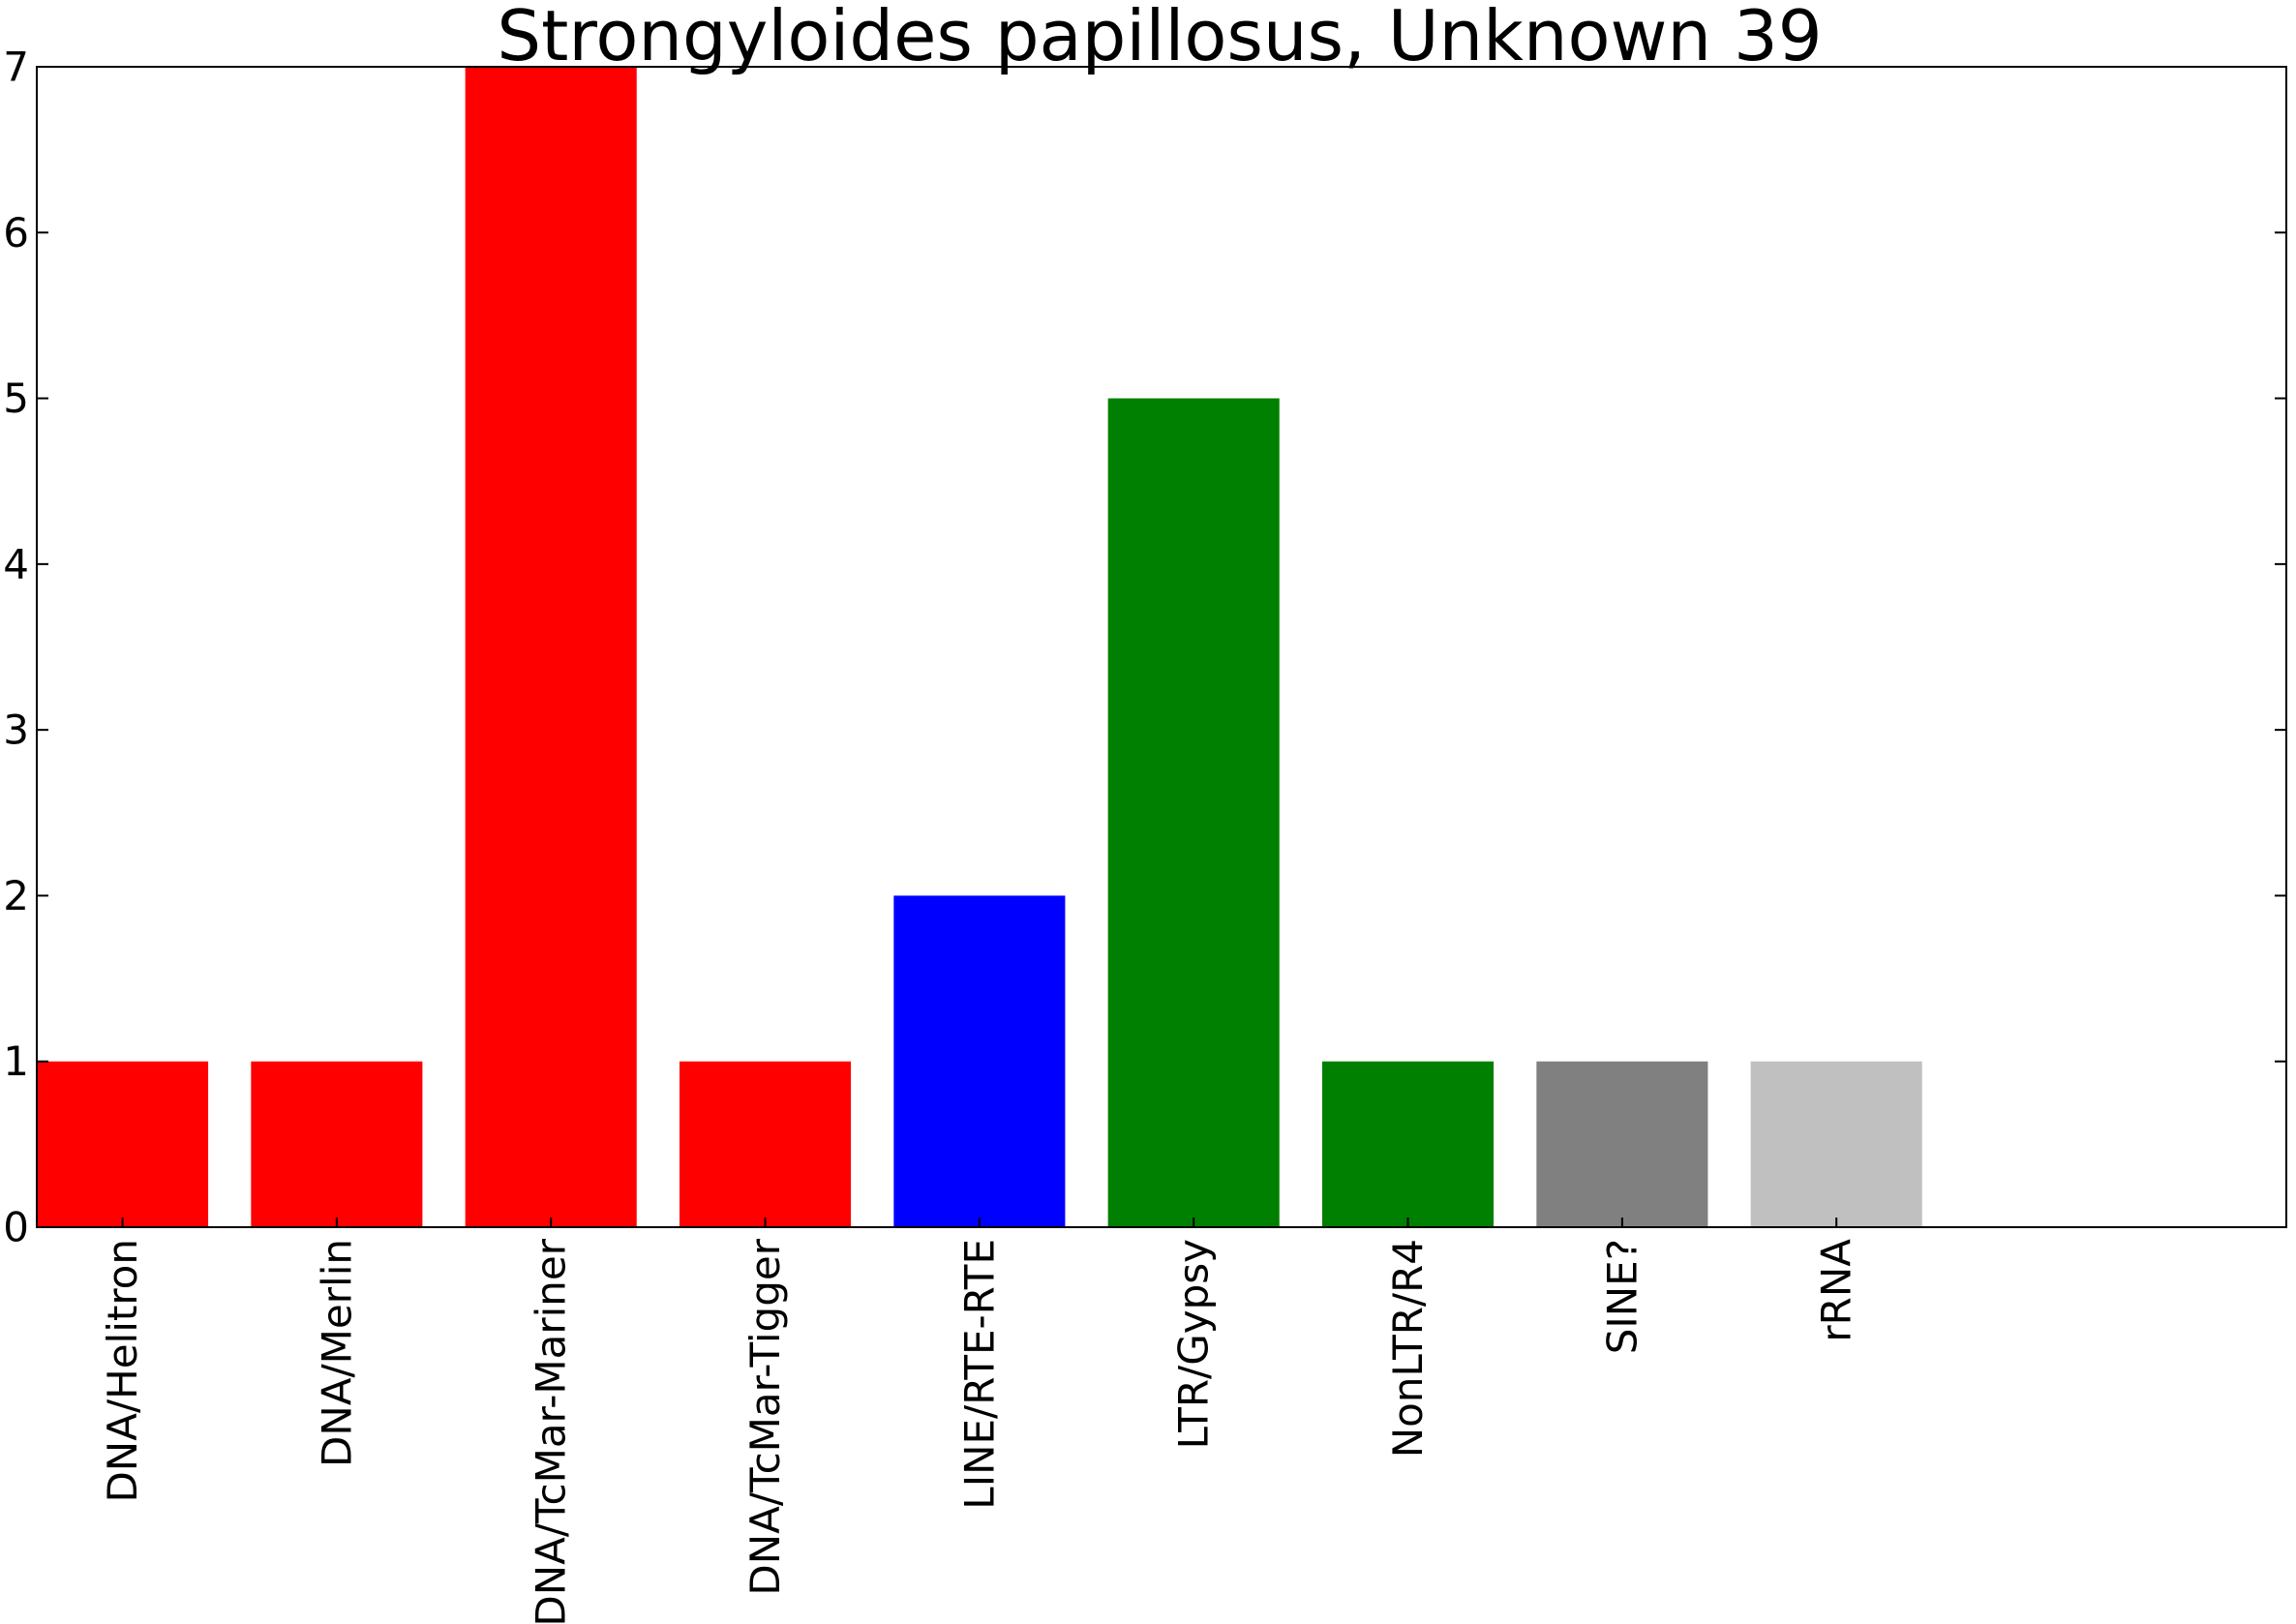 Image resolution: width=2296 pixels, height=1624 pixels. Describe the element at coordinates (16, 1227) in the screenshot. I see `y-tick-label: 0` at that location.